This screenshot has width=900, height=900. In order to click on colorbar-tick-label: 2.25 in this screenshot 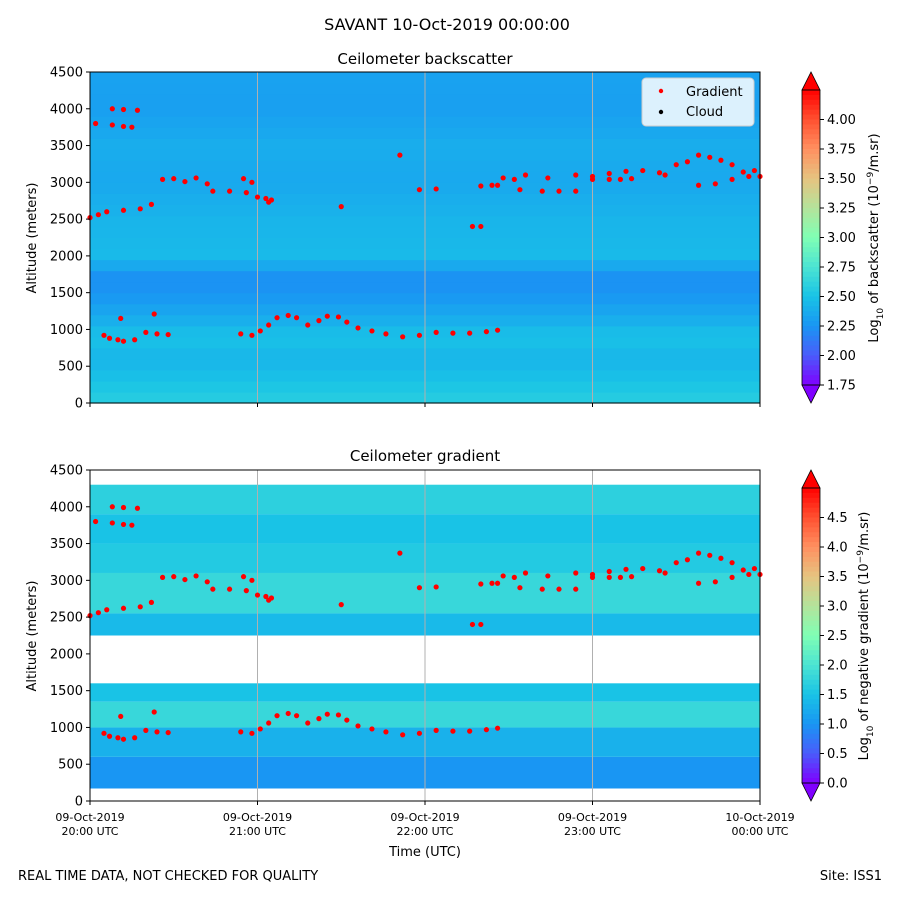, I will do `click(841, 327)`.